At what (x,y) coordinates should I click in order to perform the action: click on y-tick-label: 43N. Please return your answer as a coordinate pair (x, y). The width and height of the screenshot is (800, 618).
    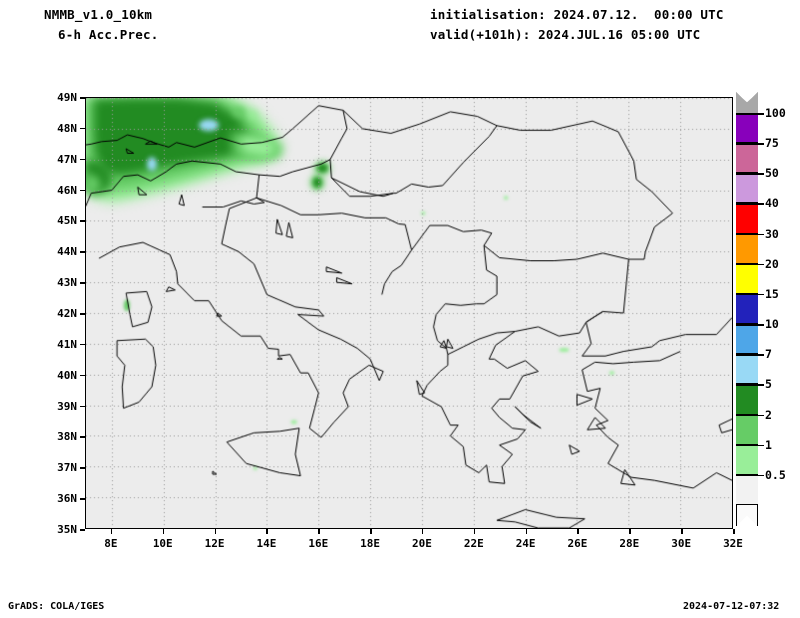
    Looking at the image, I should click on (67, 283).